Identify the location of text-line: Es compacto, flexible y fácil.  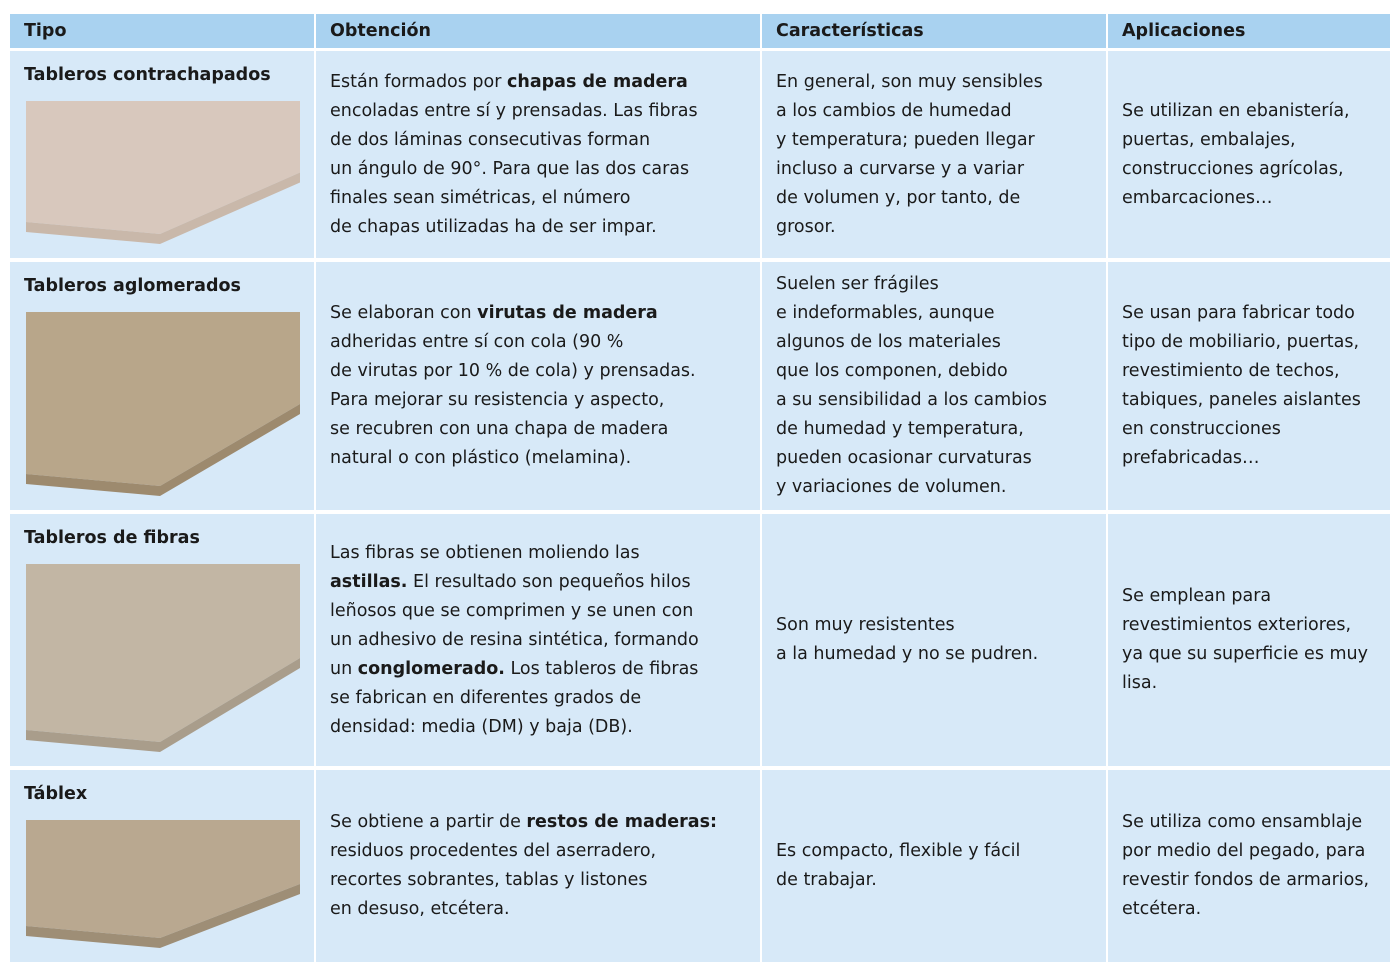
(936, 851).